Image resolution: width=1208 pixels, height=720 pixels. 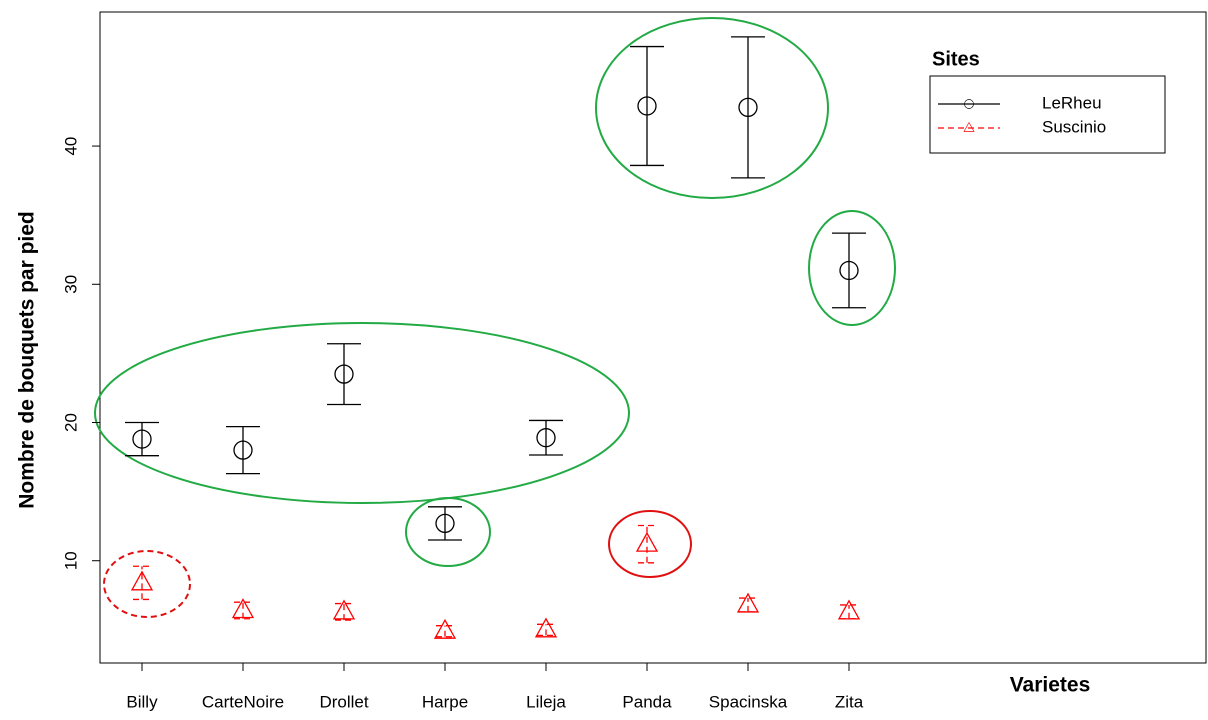 What do you see at coordinates (956, 59) in the screenshot?
I see `legend-title: Sites` at bounding box center [956, 59].